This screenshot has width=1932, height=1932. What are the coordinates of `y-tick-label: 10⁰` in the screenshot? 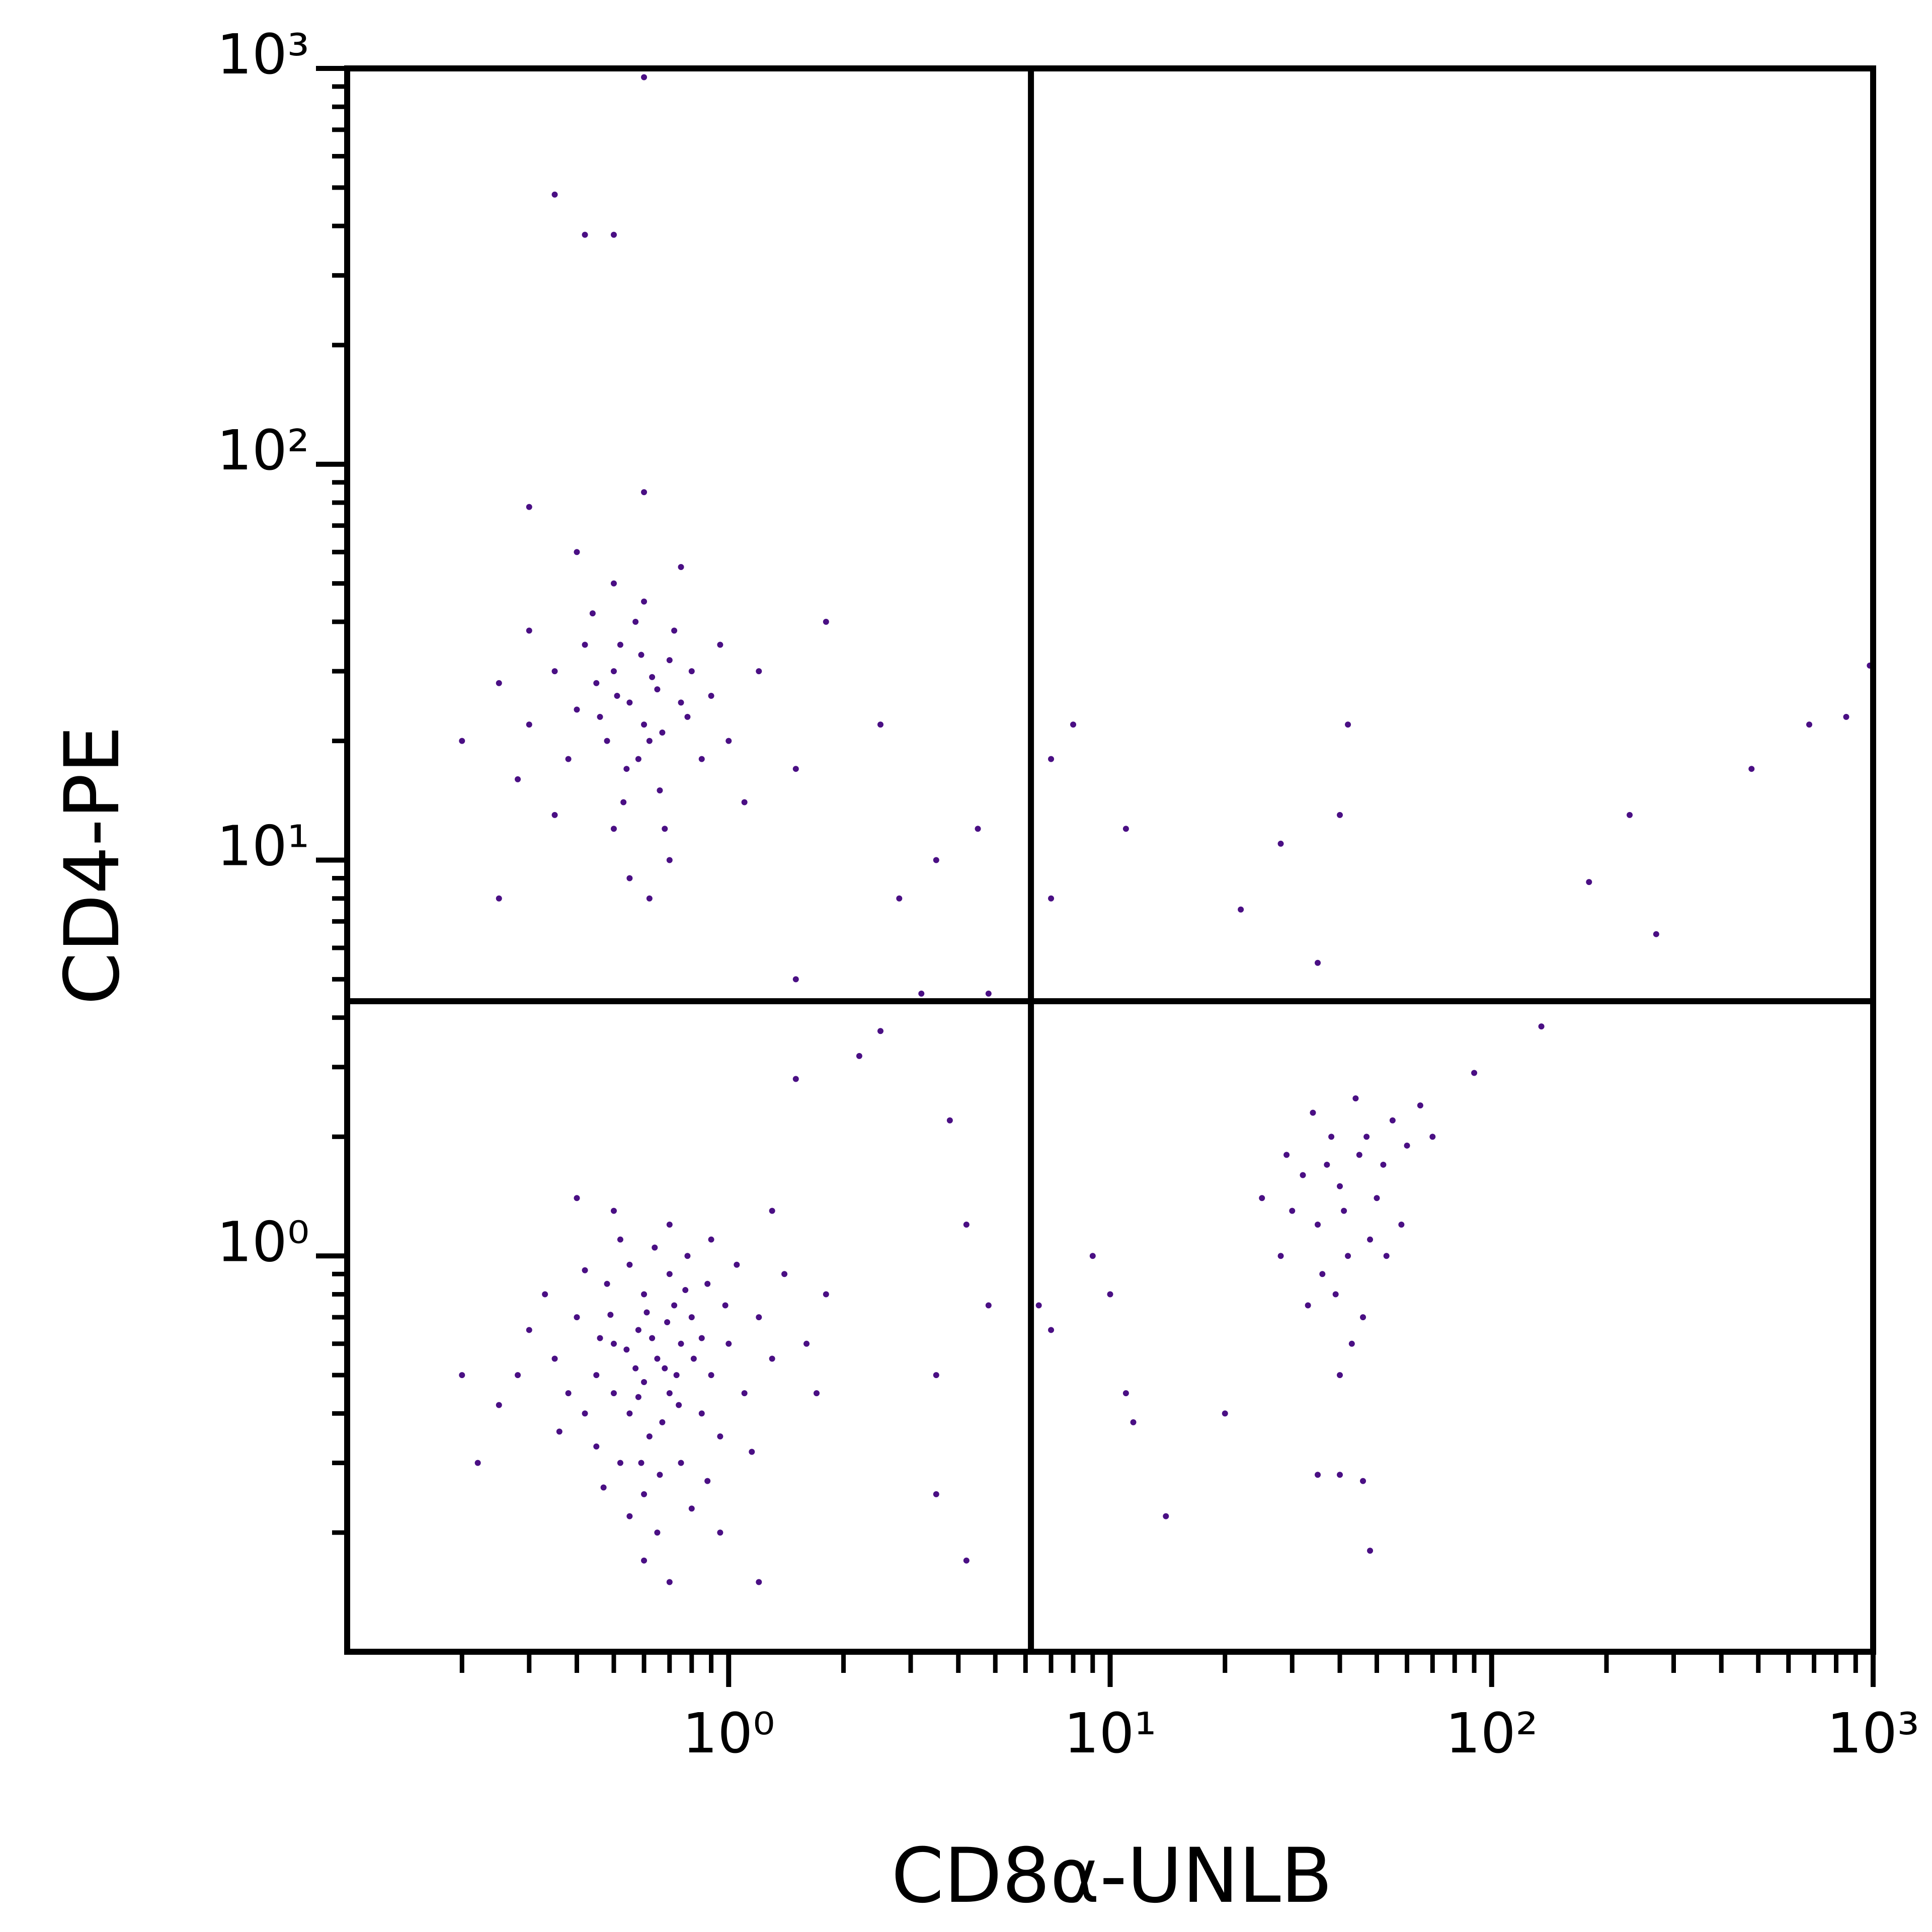 It's located at (263, 1242).